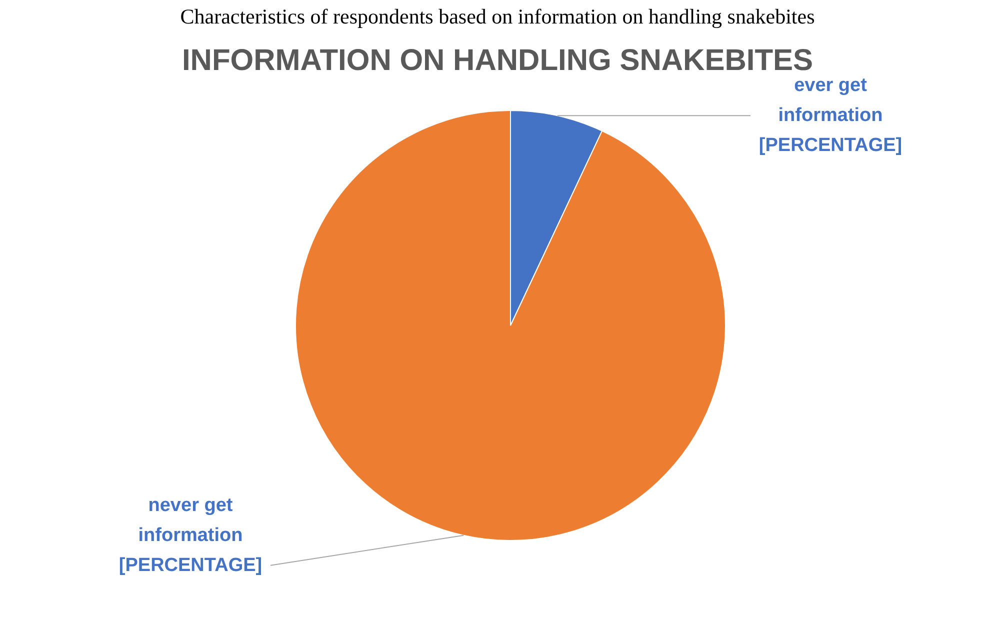  I want to click on slice-label: never get information, so click(190, 520).